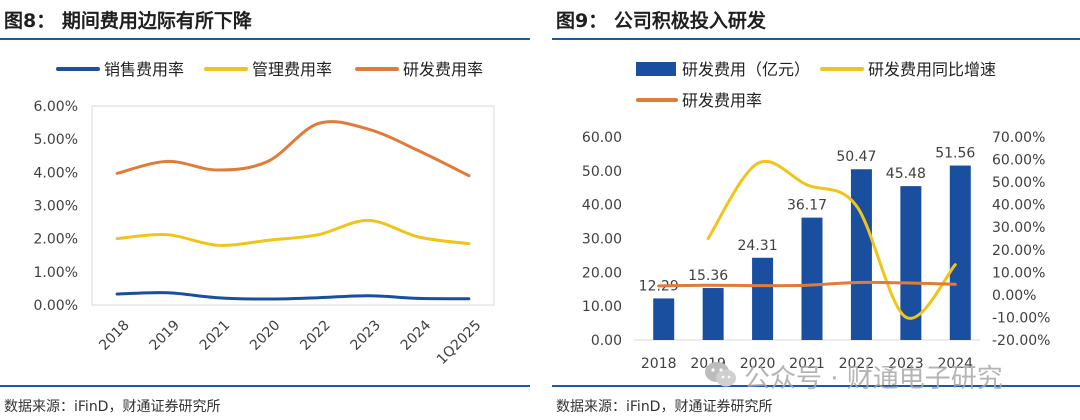 Image resolution: width=1080 pixels, height=420 pixels. Describe the element at coordinates (56, 173) in the screenshot. I see `y-tick-label: 4.00%` at that location.